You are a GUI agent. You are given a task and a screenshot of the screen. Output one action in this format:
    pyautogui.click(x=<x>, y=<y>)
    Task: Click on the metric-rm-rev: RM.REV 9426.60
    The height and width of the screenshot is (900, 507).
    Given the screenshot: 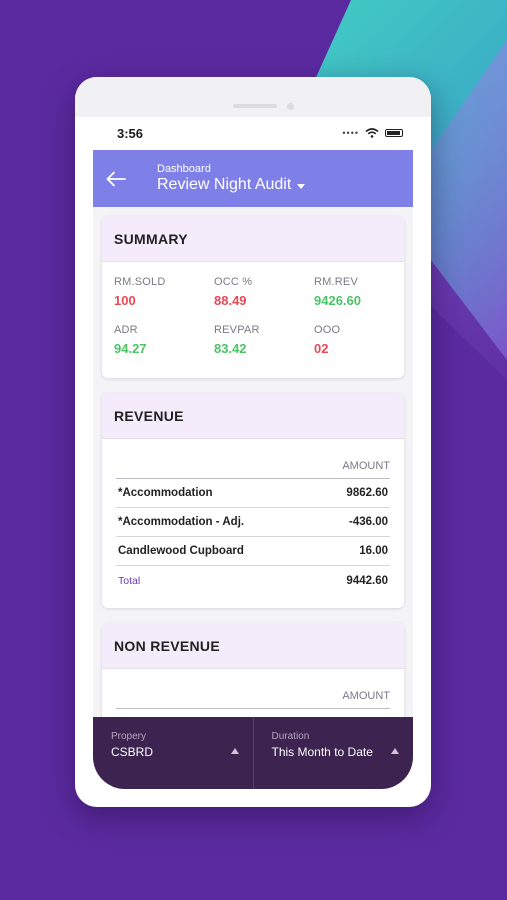 What is the action you would take?
    pyautogui.click(x=359, y=292)
    